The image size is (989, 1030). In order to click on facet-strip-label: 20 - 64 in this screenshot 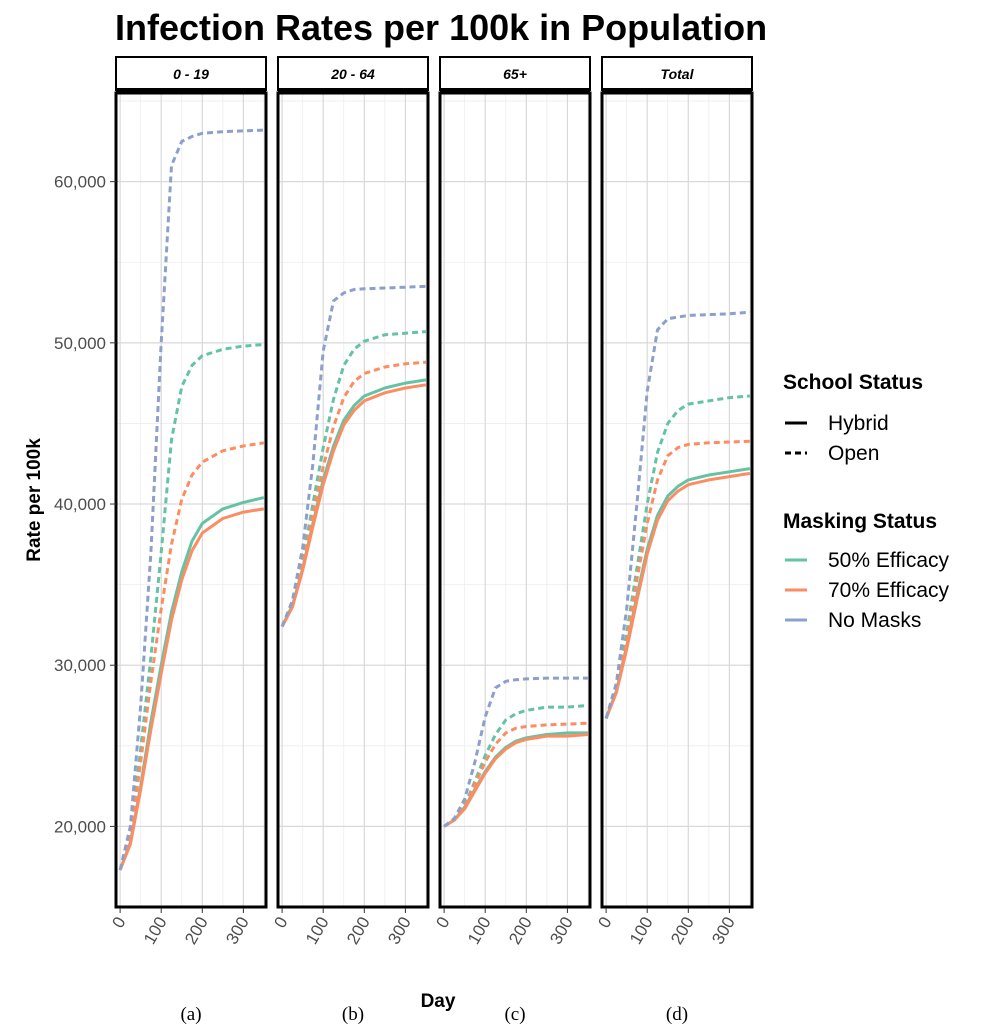, I will do `click(352, 74)`.